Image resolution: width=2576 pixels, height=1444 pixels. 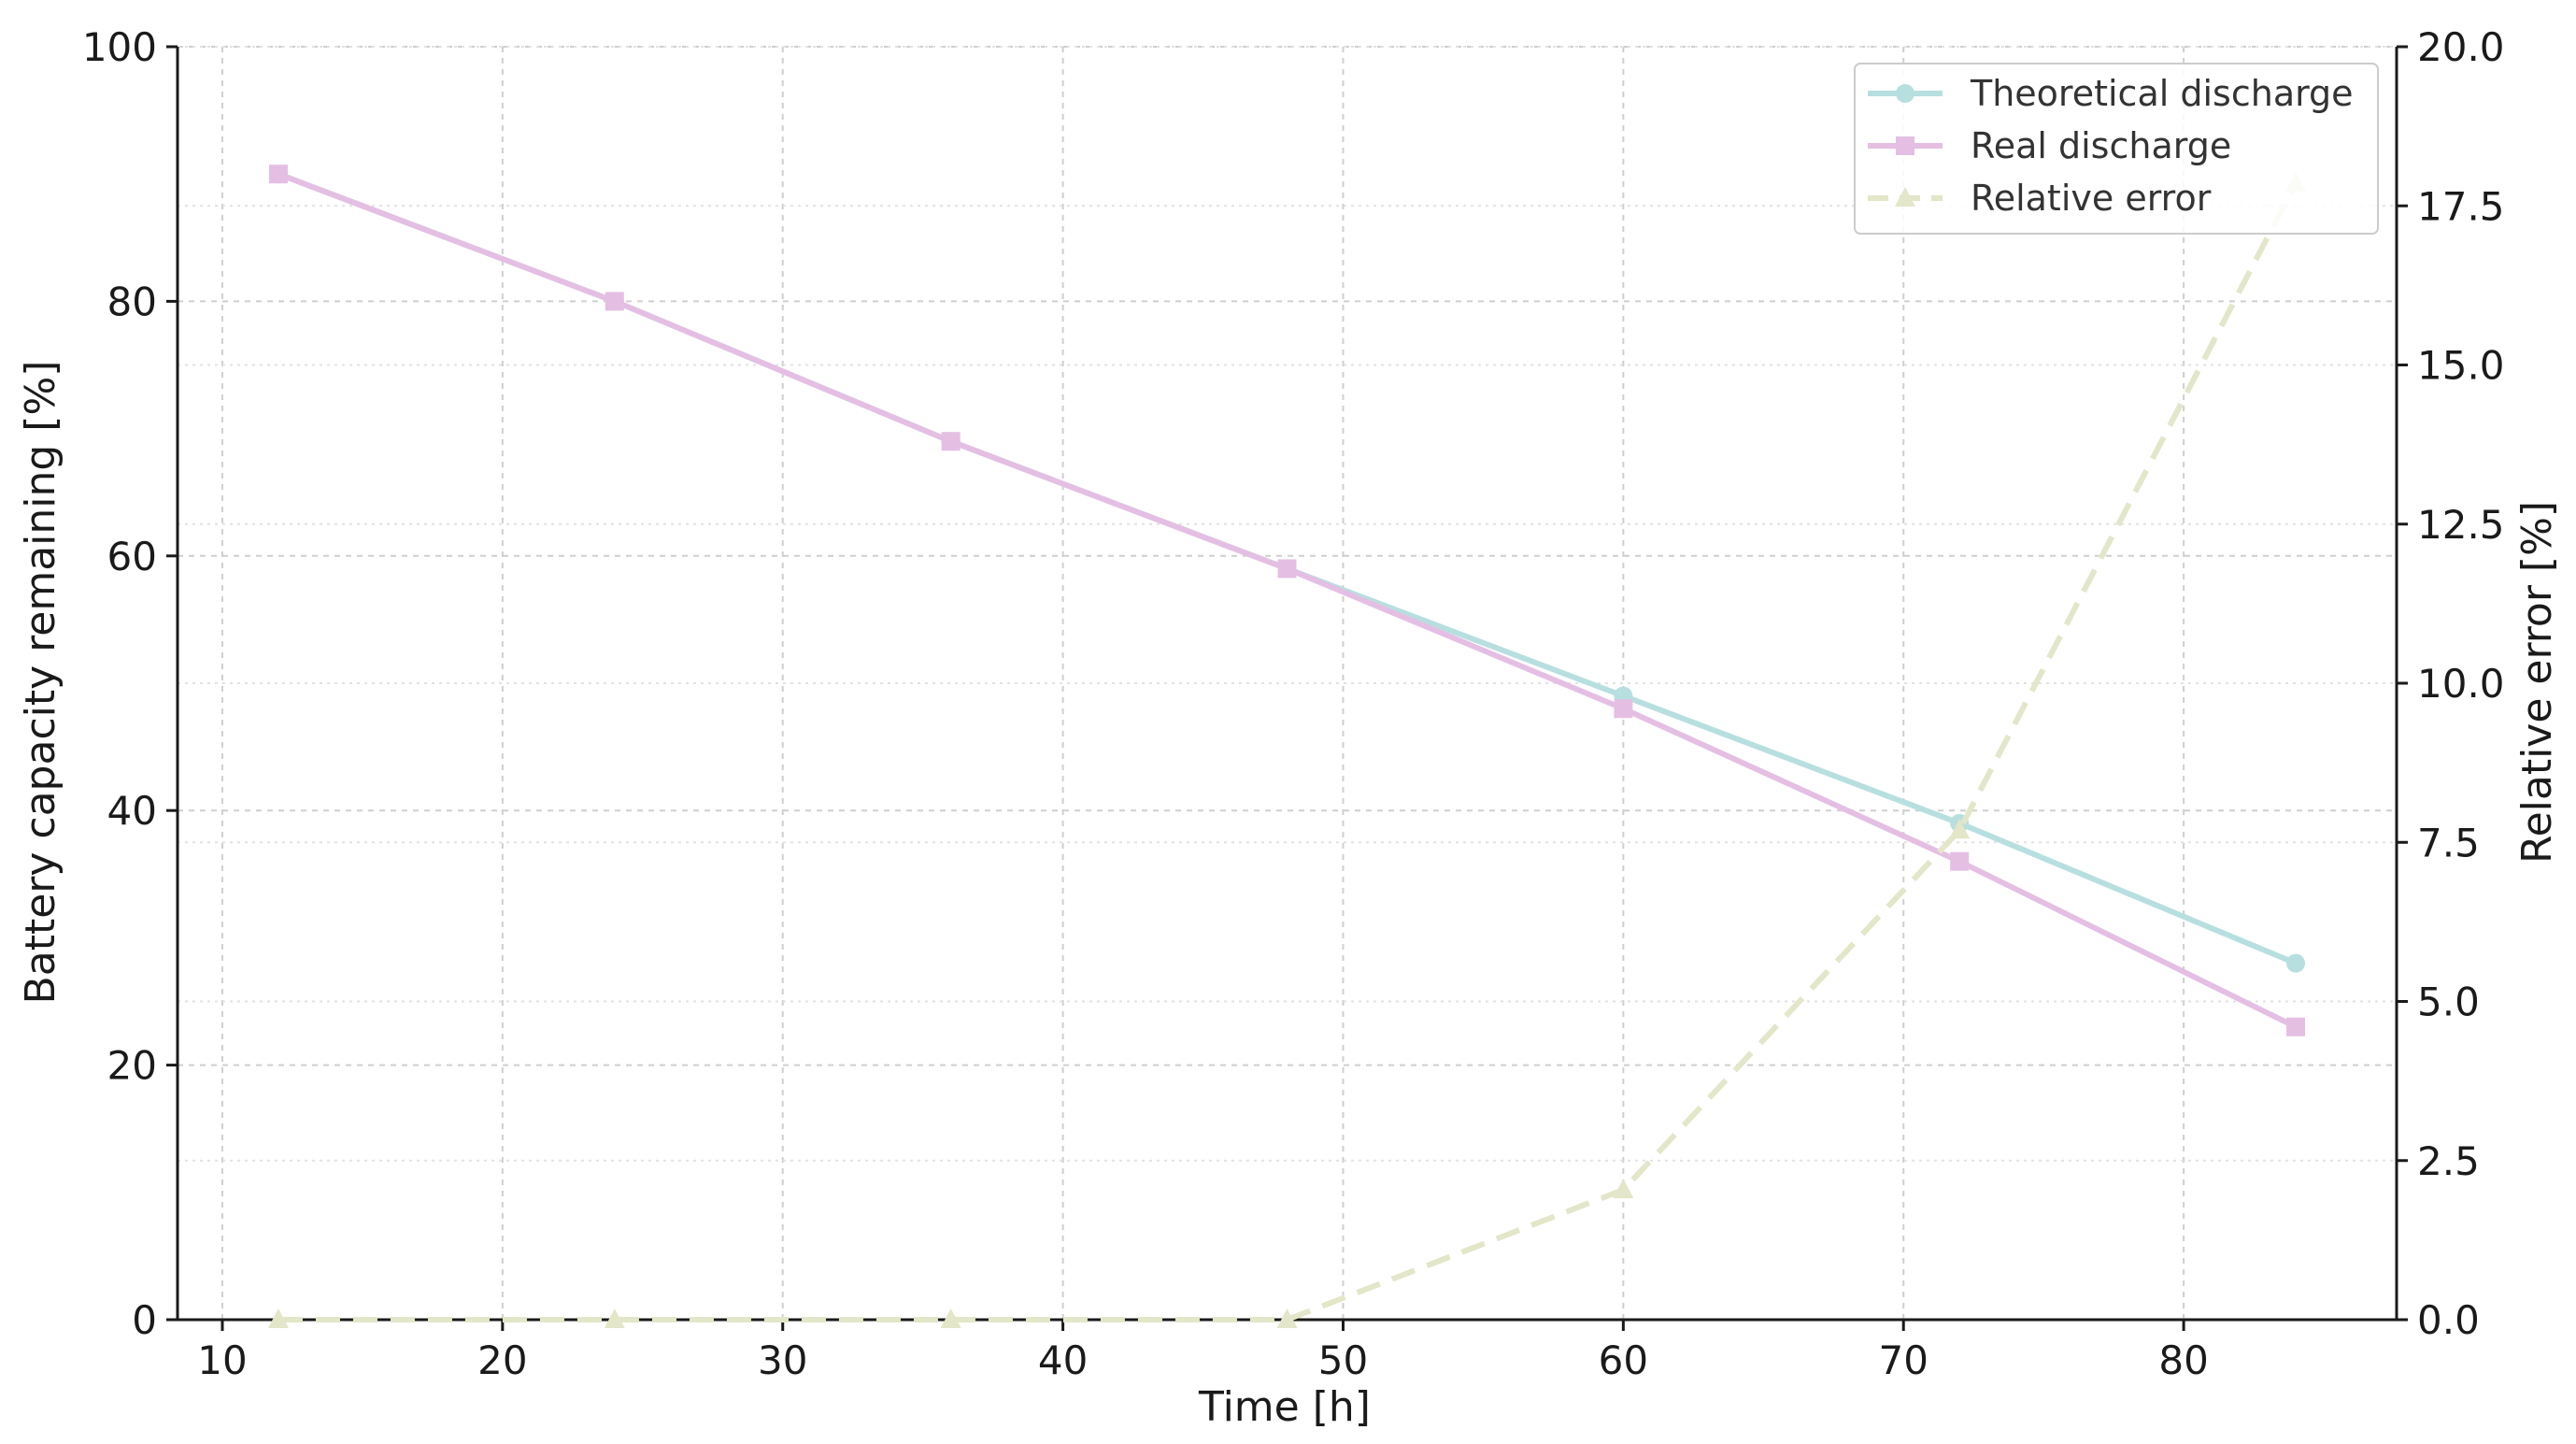 I want to click on y2-tick-label: 7.5, so click(x=2448, y=842).